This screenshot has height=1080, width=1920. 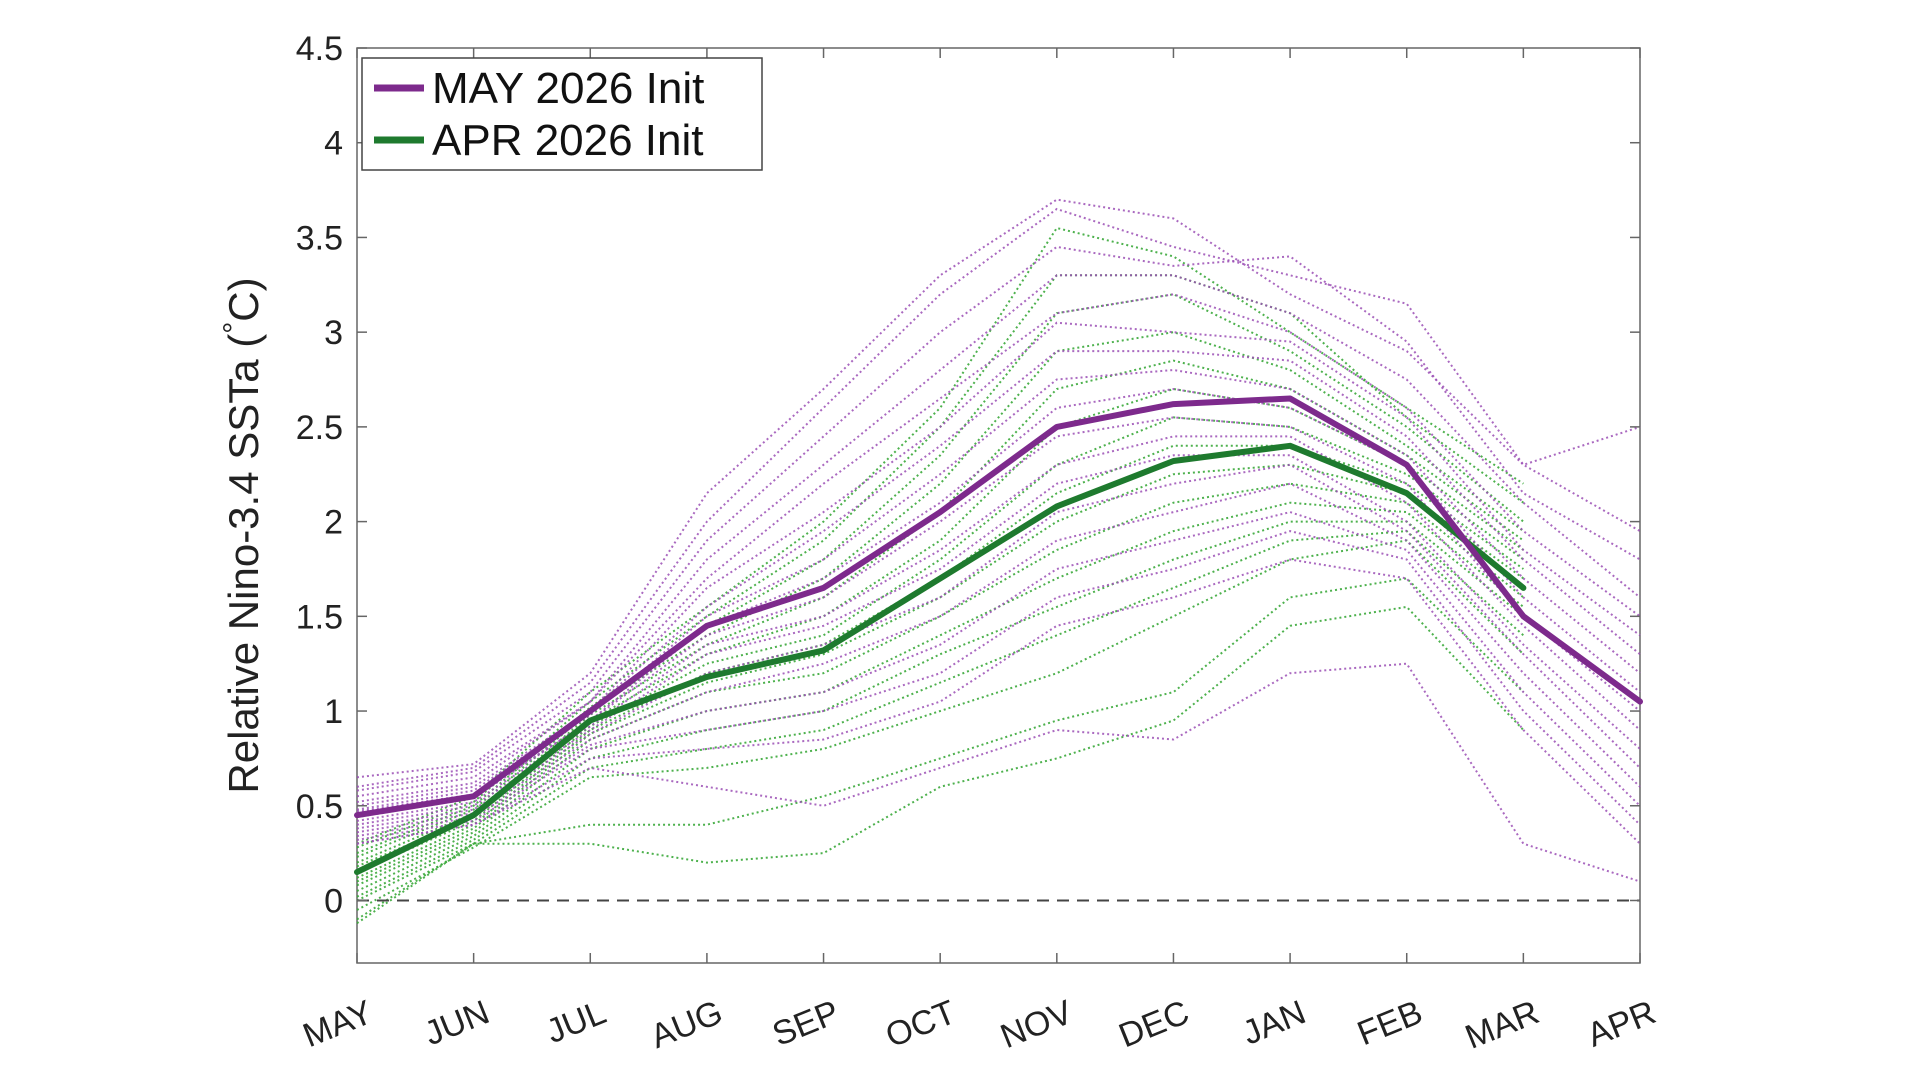 I want to click on x-tick-label: OCT, so click(x=920, y=1024).